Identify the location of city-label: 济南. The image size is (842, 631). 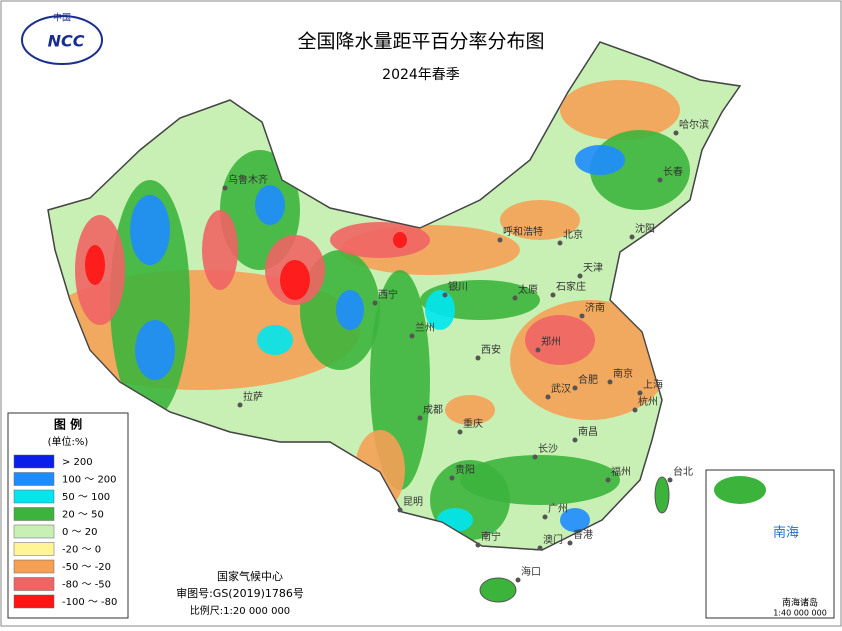
(595, 307).